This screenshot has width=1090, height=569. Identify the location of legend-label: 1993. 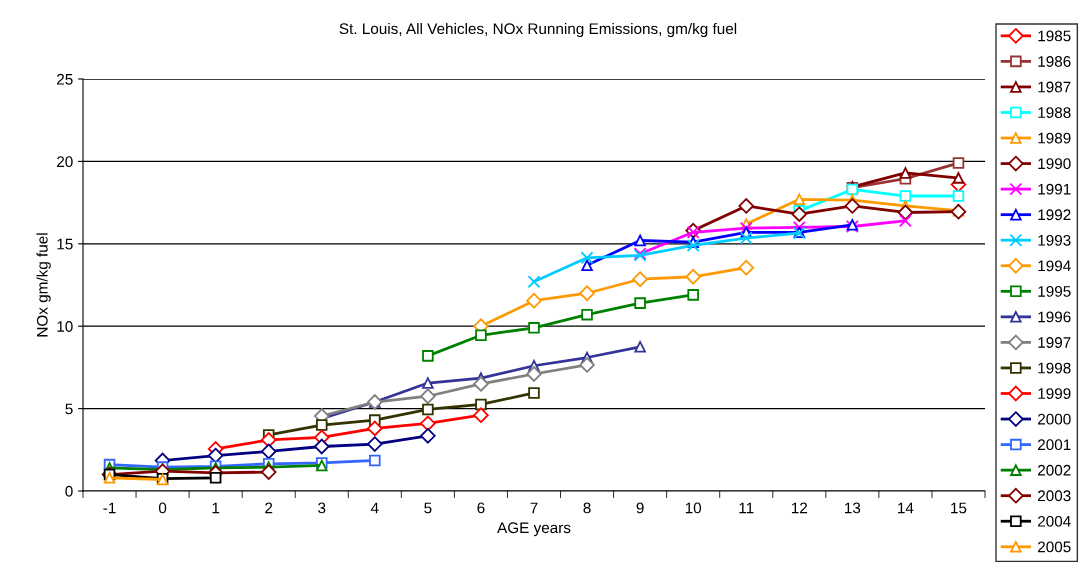
(1054, 240).